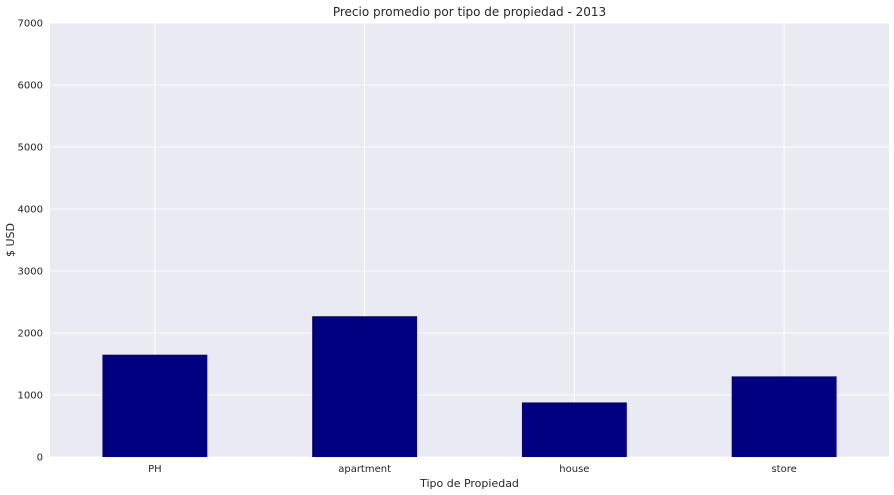 The height and width of the screenshot is (495, 894). I want to click on y-tick-label: 2000, so click(30, 334).